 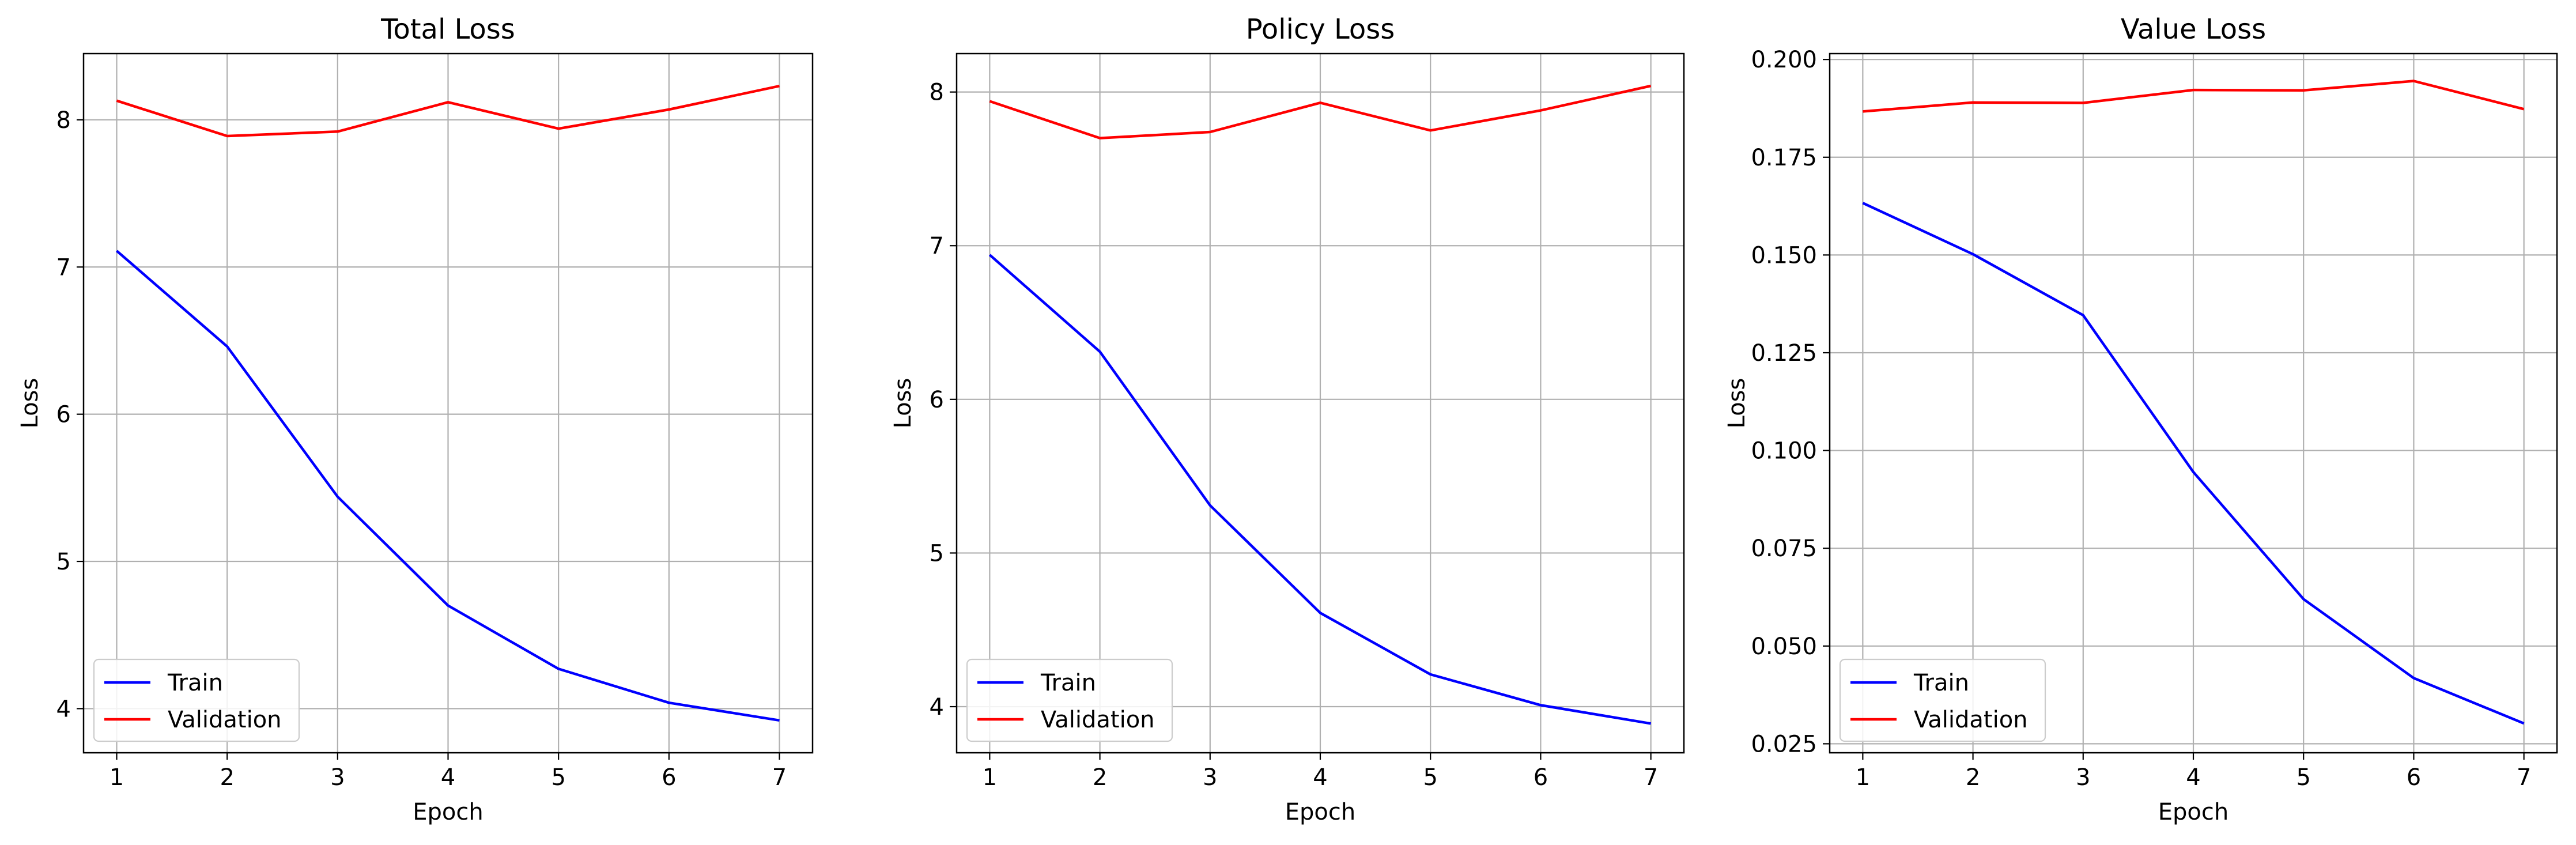 I want to click on y-tick-label: 0.150, so click(x=1784, y=256).